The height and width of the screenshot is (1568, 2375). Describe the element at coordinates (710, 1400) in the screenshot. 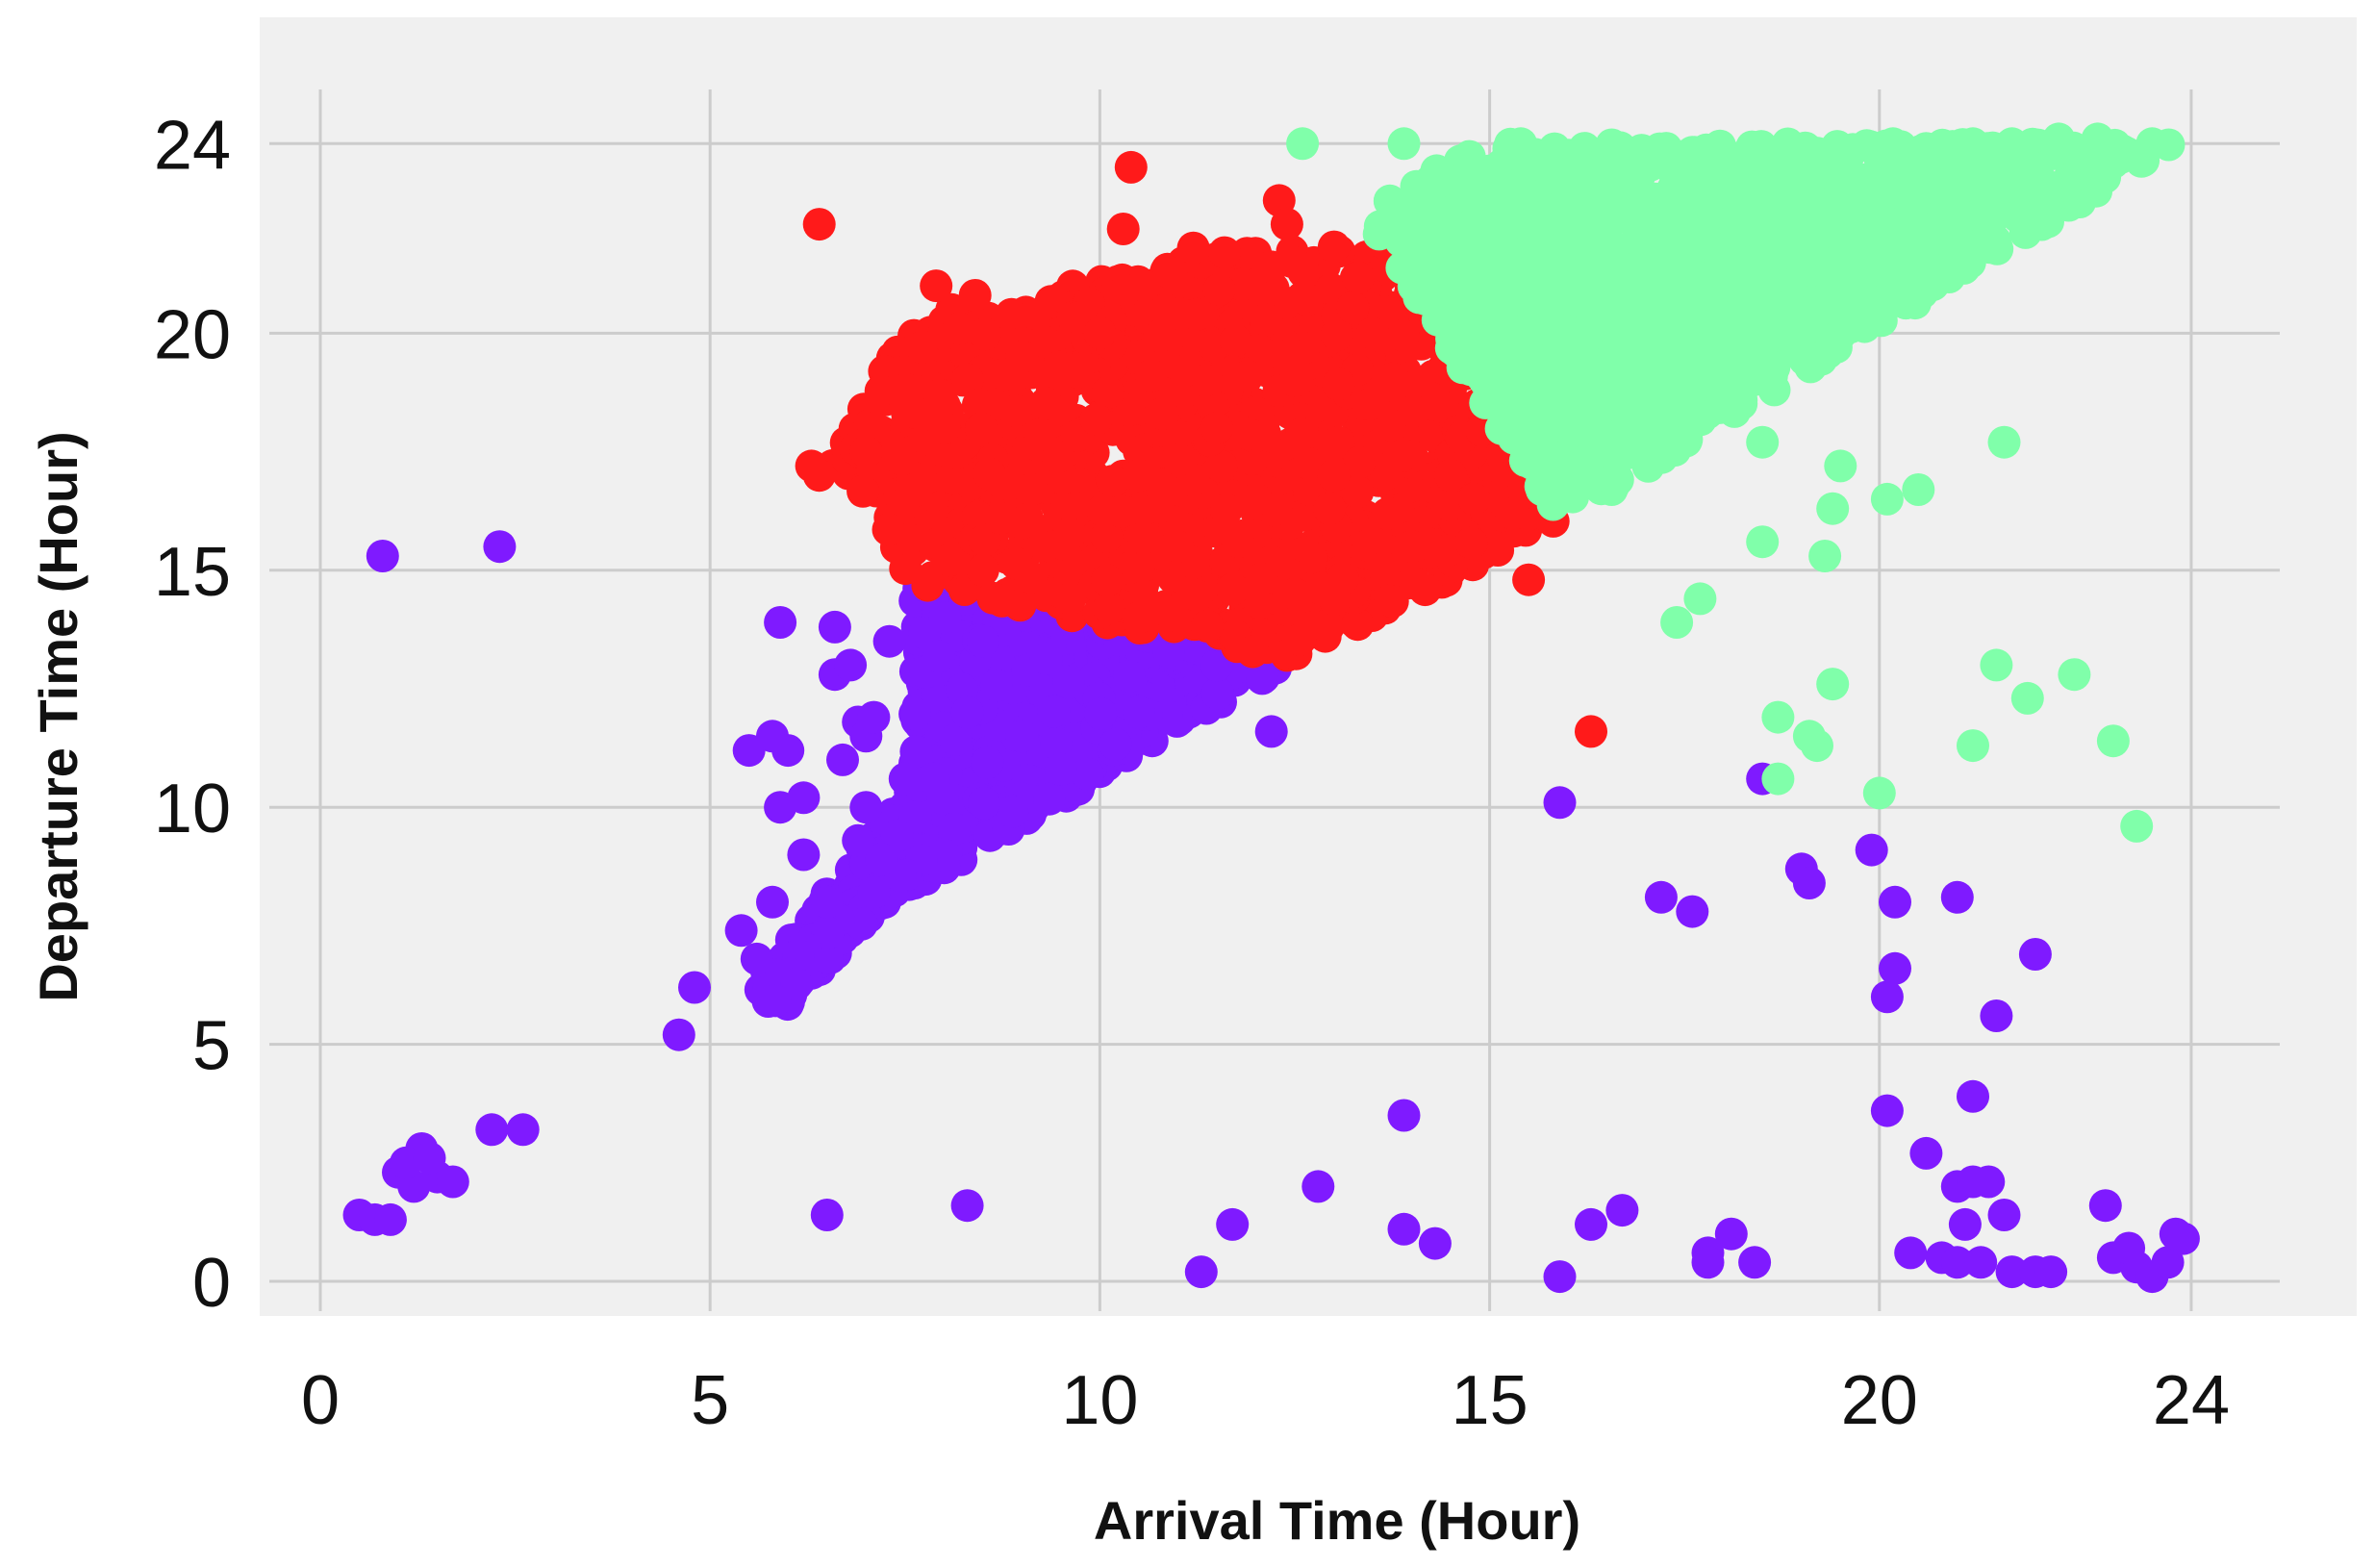

I see `x-tick-label: 5` at that location.